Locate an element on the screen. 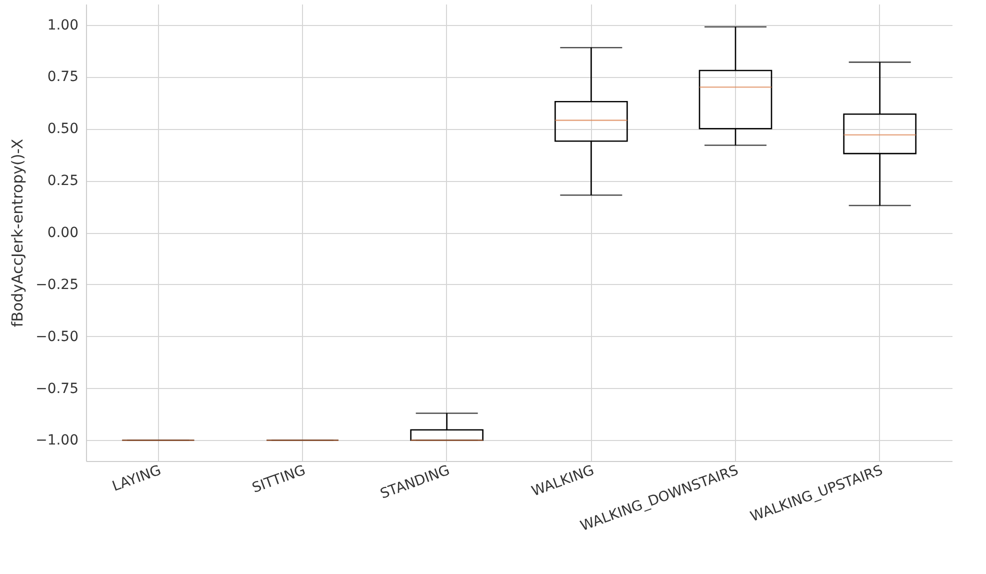 Image resolution: width=986 pixels, height=574 pixels. y-tick-label: 0.50 is located at coordinates (62, 129).